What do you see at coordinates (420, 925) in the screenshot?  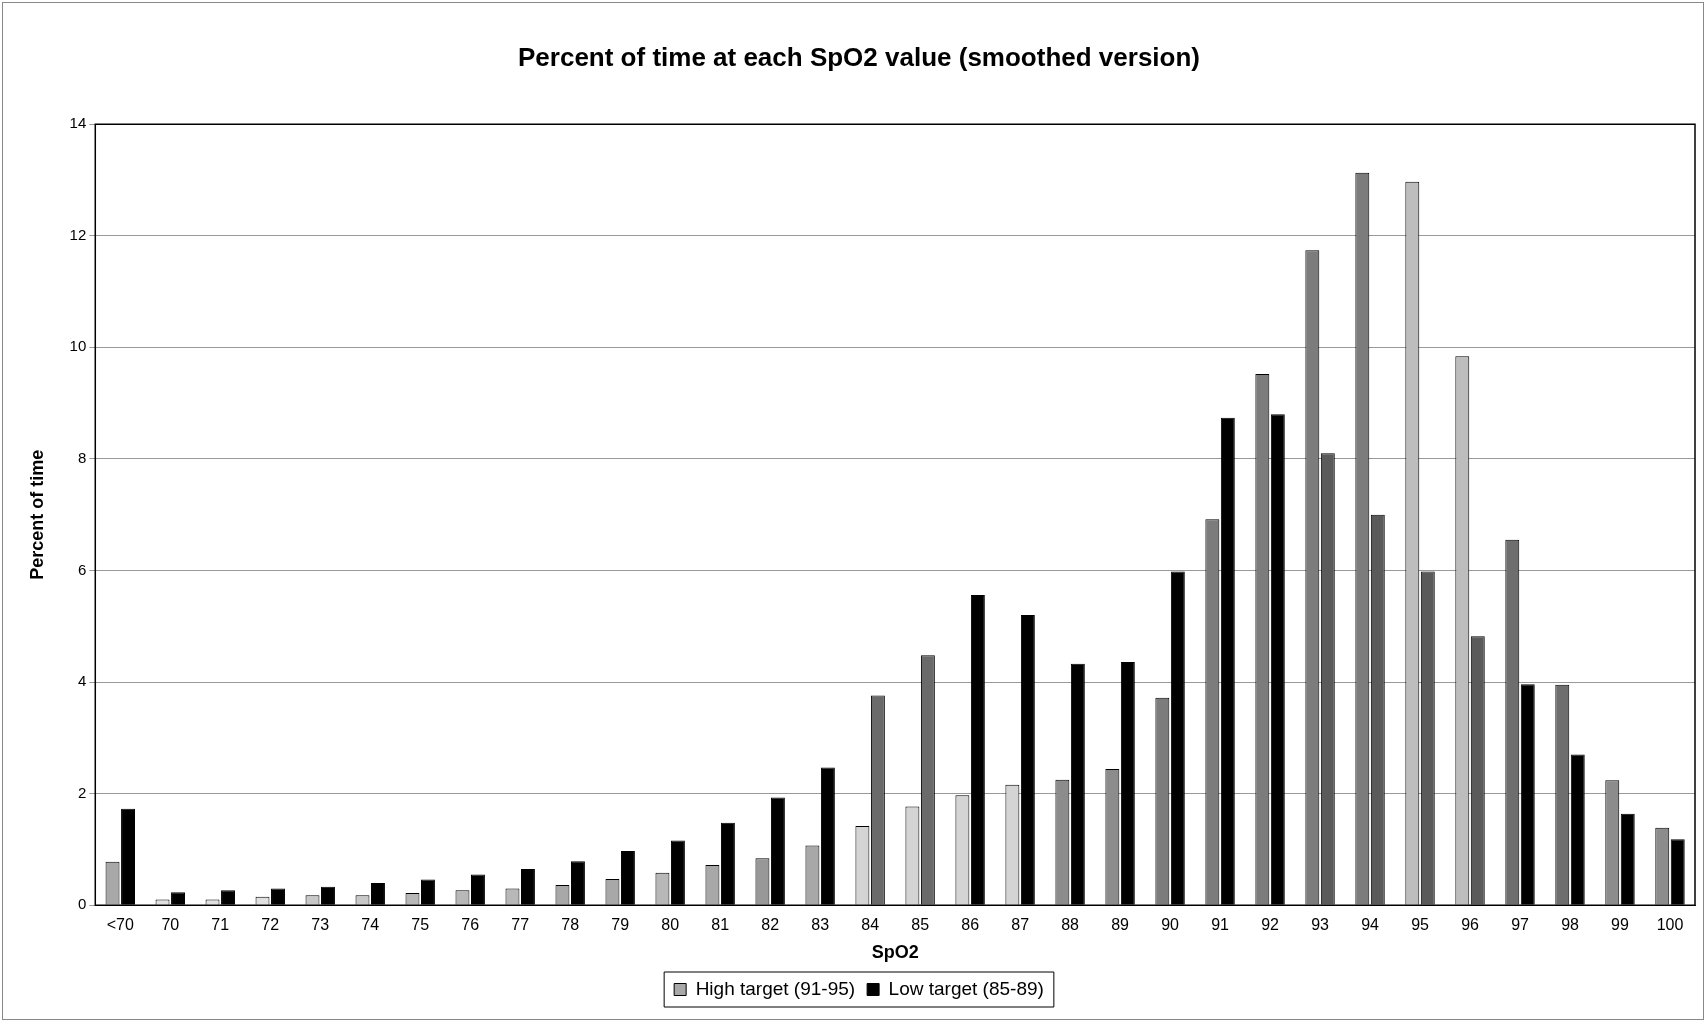 I see `x-tick-label: 75` at bounding box center [420, 925].